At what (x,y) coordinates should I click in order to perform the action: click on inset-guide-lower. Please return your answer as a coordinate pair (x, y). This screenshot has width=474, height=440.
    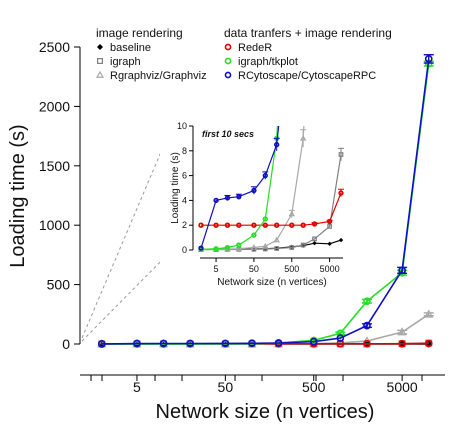
    Looking at the image, I should click on (127, 295).